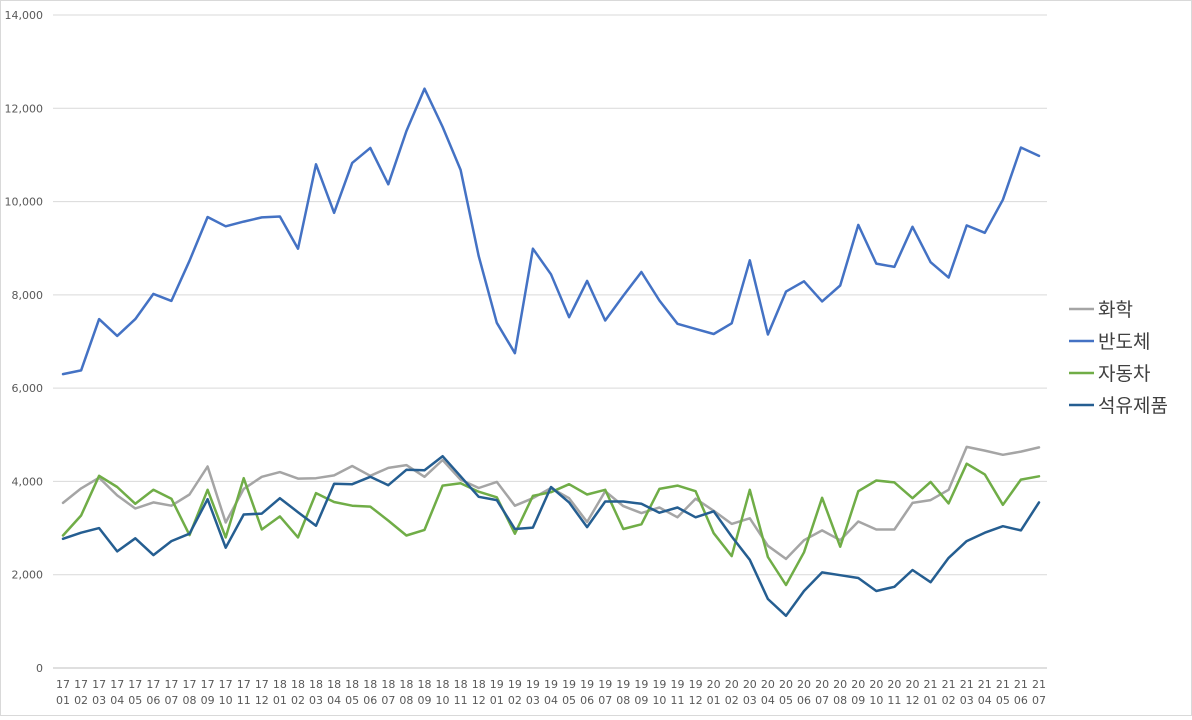  What do you see at coordinates (1039, 692) in the screenshot?
I see `x-tick-label: 21 07` at bounding box center [1039, 692].